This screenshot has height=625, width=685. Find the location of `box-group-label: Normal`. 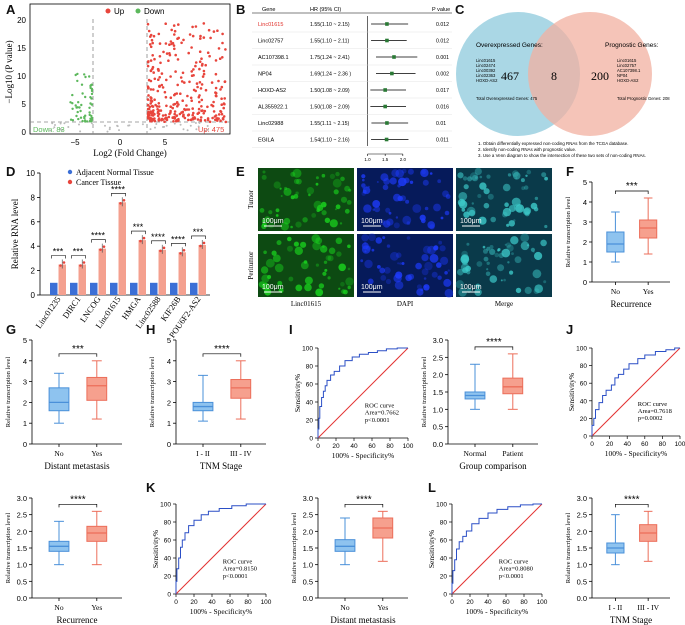

box-group-label: Normal is located at coordinates (475, 453).